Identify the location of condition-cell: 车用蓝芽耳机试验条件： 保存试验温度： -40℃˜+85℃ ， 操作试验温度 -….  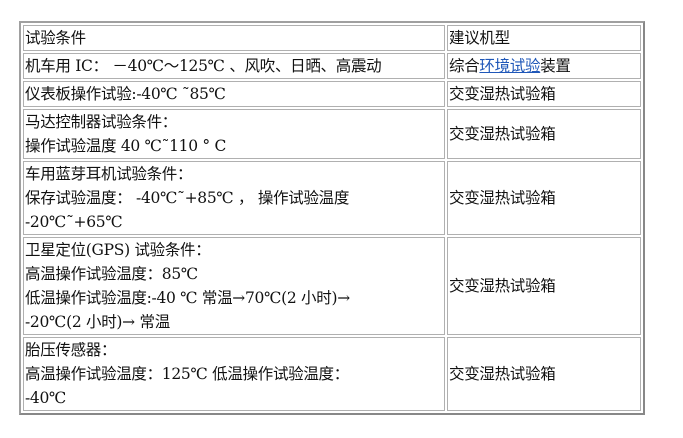
(234, 198).